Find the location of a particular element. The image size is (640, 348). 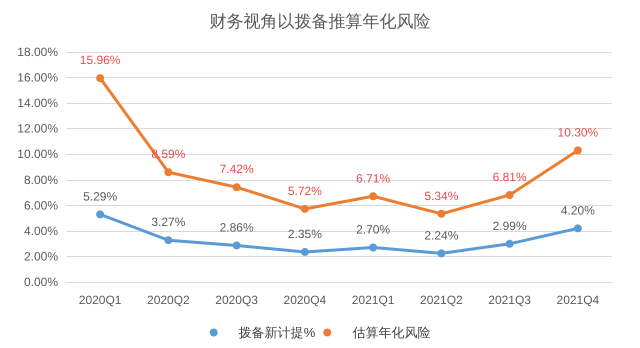

data-label: 2.99% is located at coordinates (509, 225).